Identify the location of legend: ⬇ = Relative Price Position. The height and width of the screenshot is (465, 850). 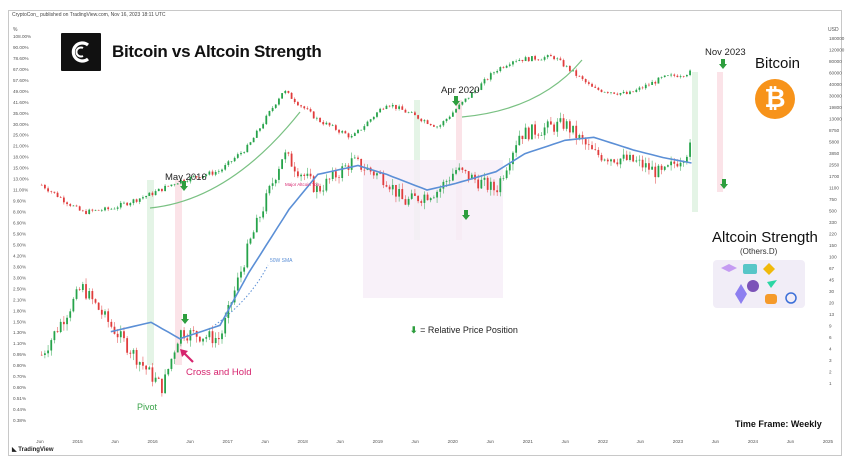
(464, 330).